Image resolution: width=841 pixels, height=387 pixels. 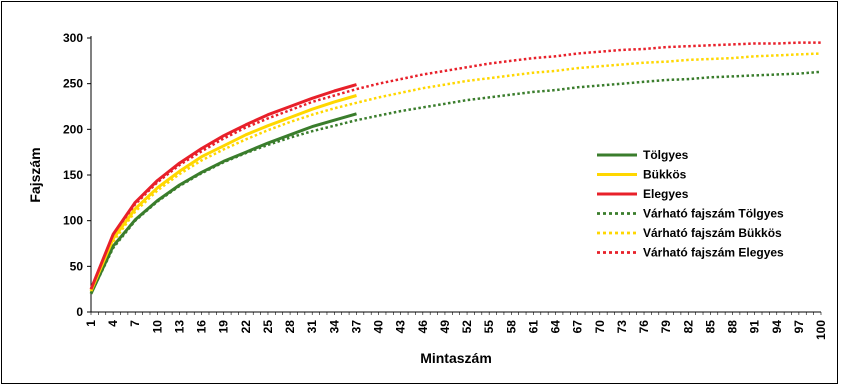 What do you see at coordinates (467, 327) in the screenshot?
I see `x-tick-label: 52` at bounding box center [467, 327].